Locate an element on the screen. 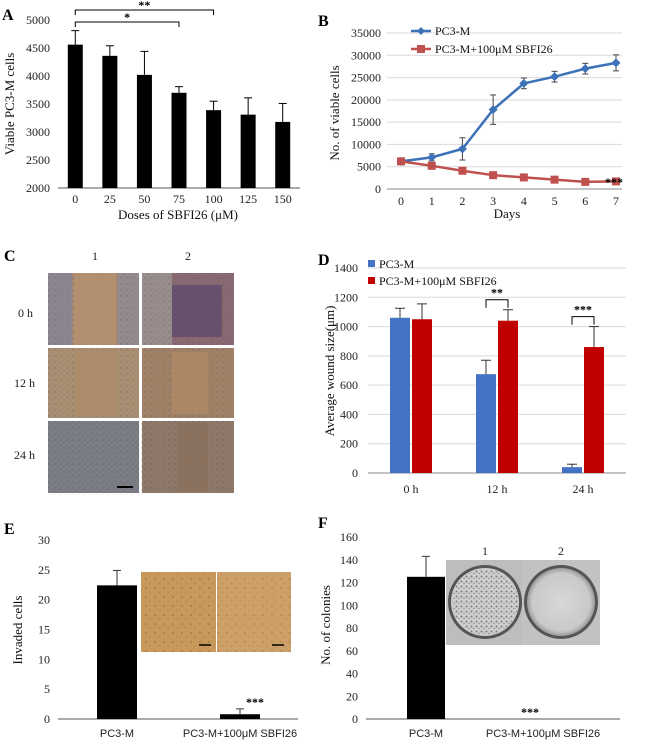 This screenshot has height=743, width=650. chart-b-xtick: 7 is located at coordinates (616, 201).